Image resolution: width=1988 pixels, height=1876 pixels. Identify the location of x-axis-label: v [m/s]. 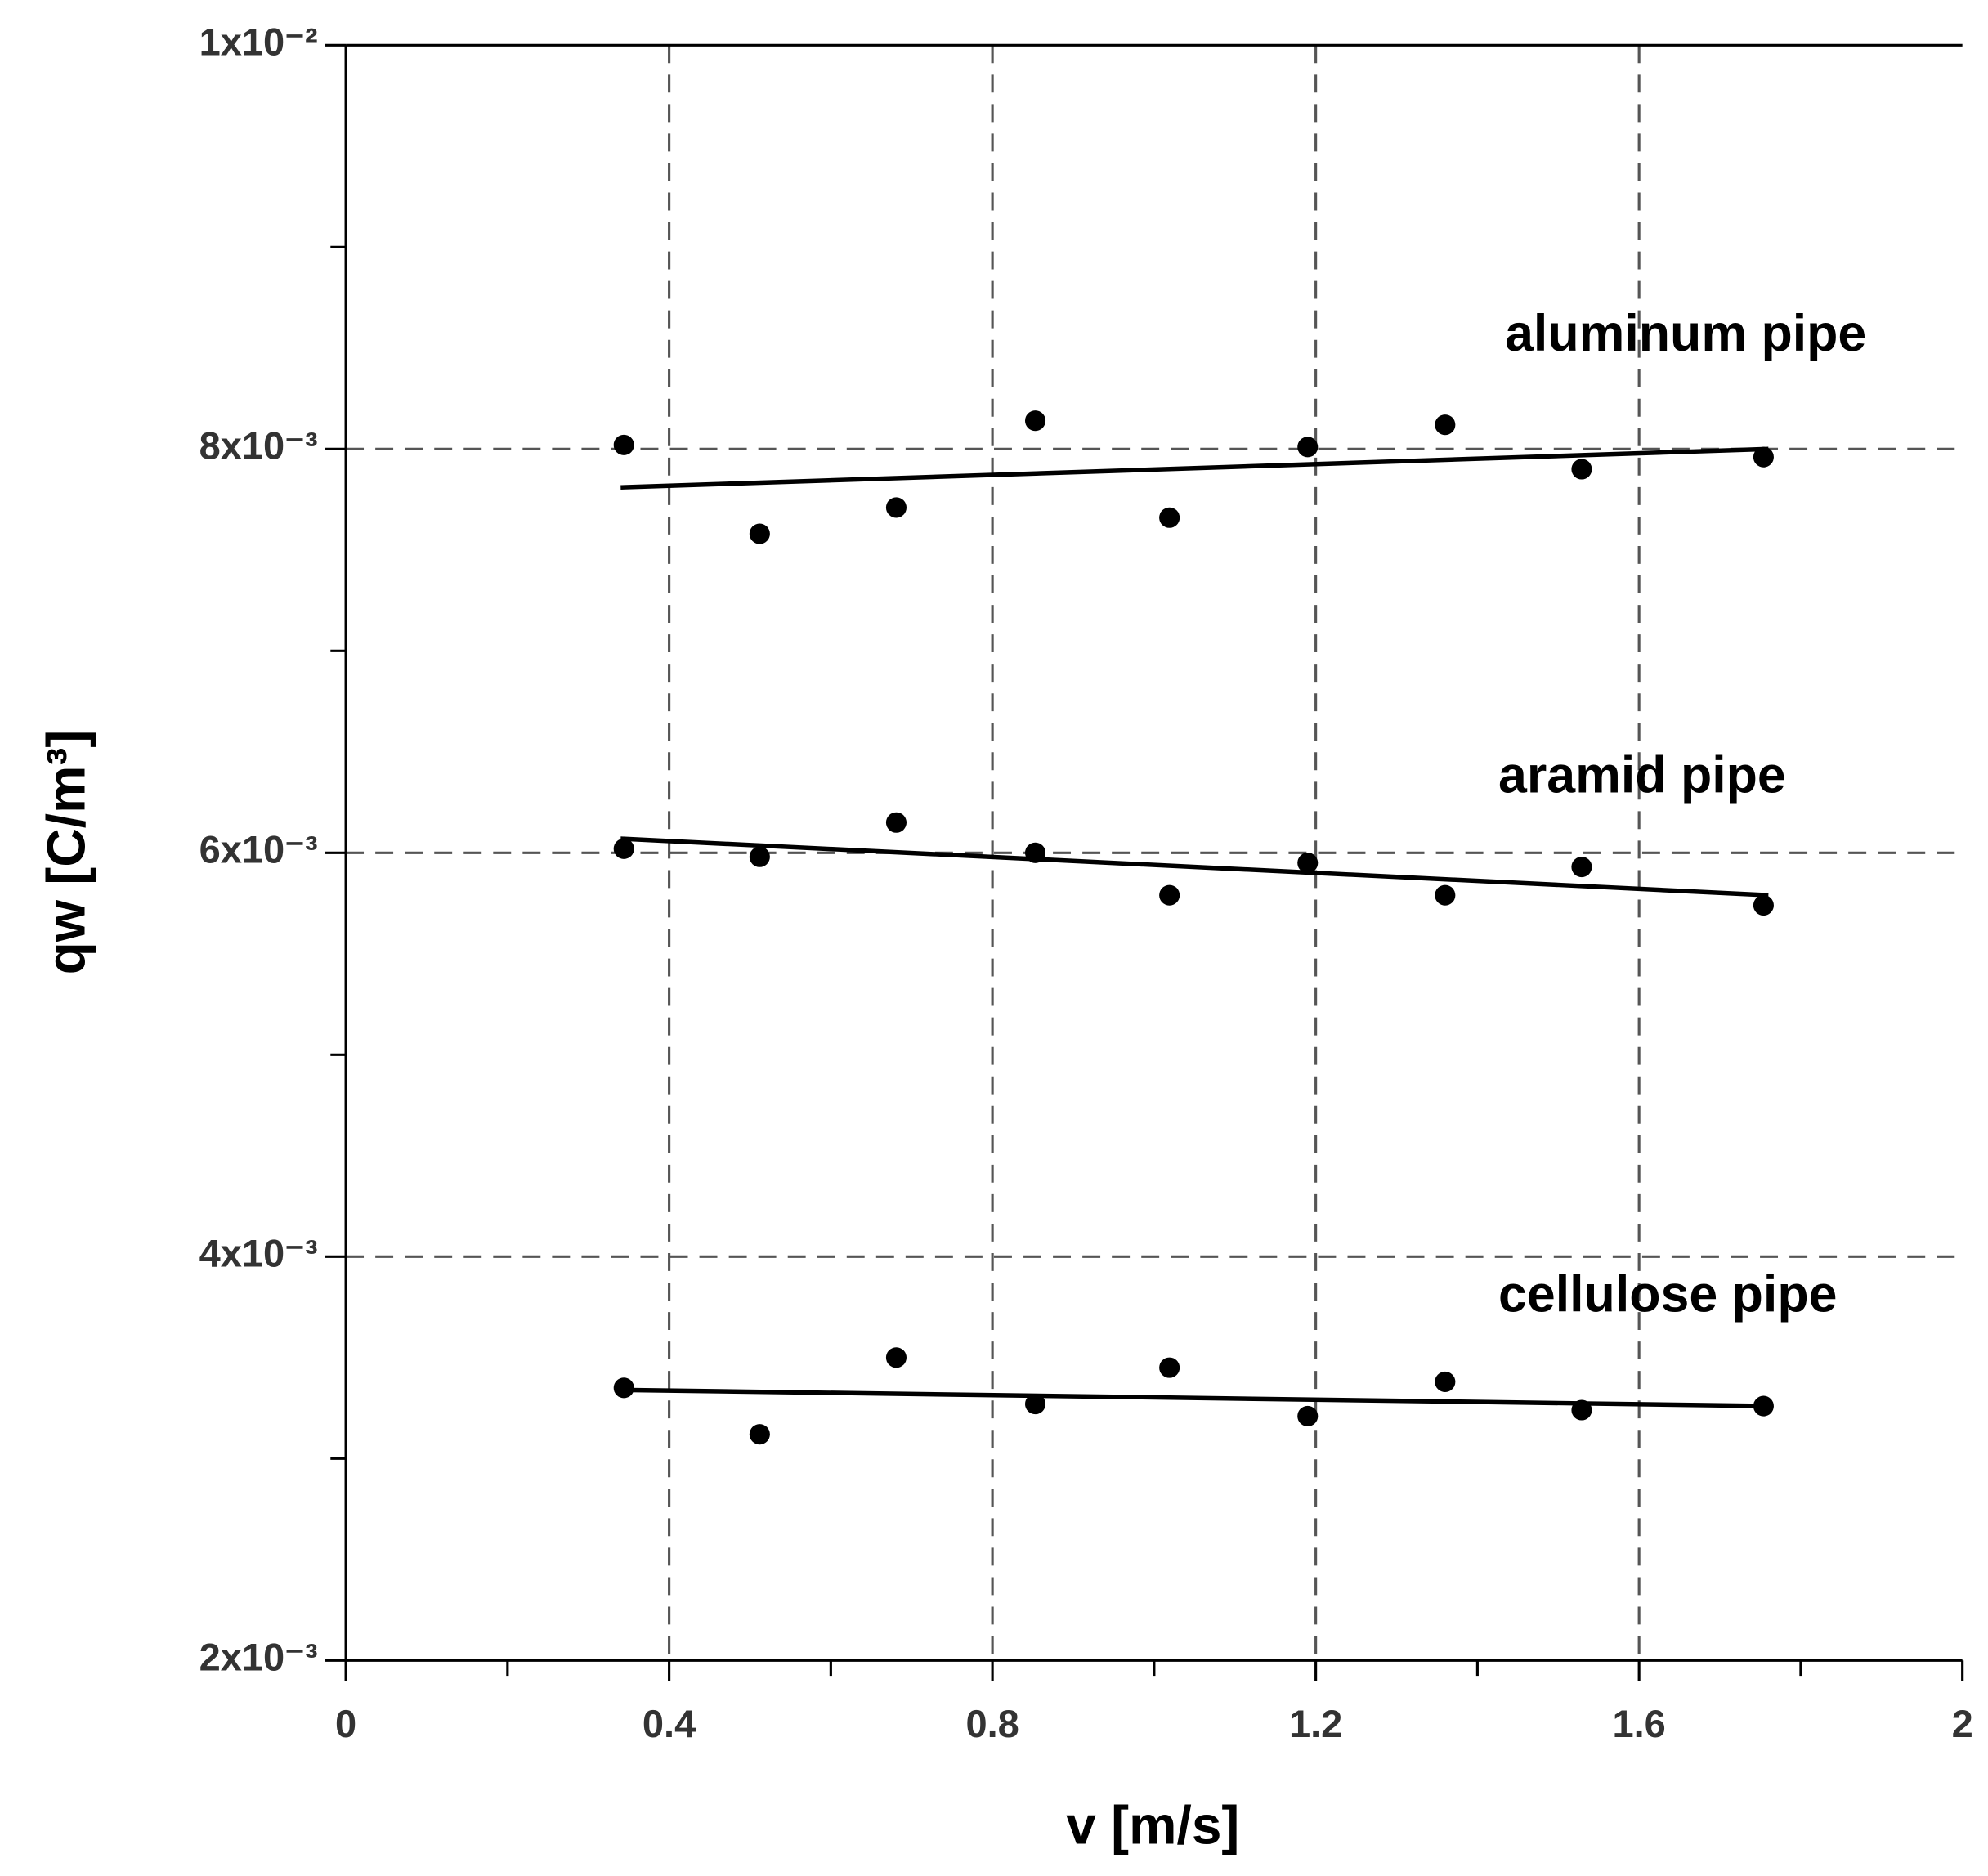
(1152, 1825).